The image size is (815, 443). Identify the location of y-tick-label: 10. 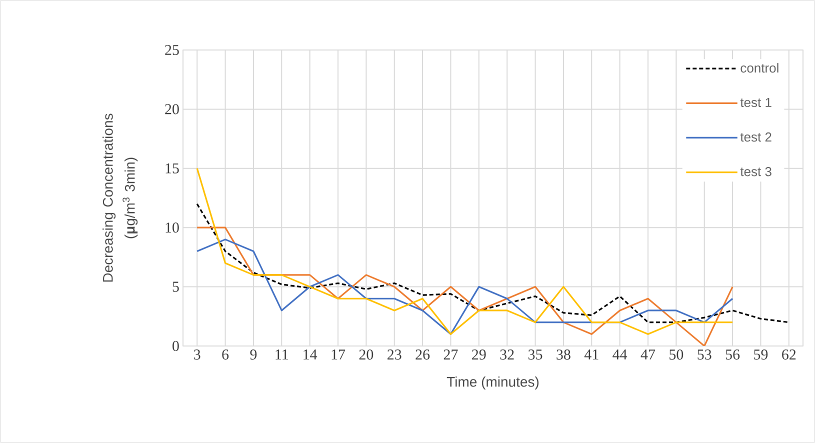
(172, 227).